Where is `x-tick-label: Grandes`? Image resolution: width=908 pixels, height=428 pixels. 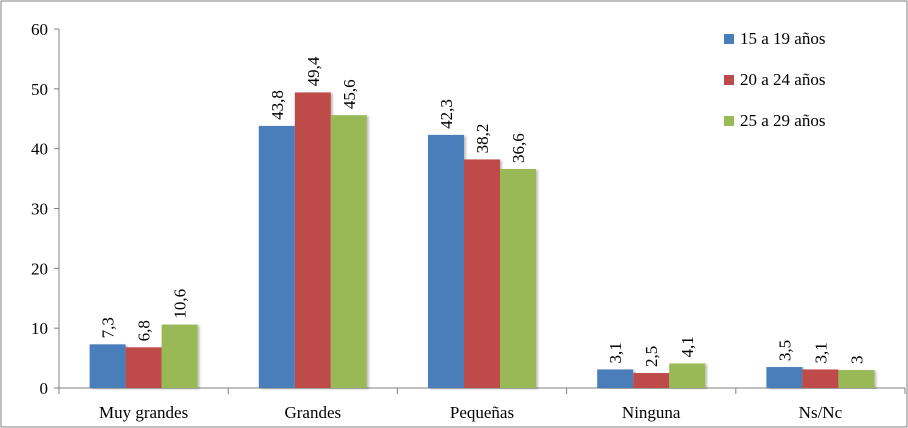
x-tick-label: Grandes is located at coordinates (312, 412).